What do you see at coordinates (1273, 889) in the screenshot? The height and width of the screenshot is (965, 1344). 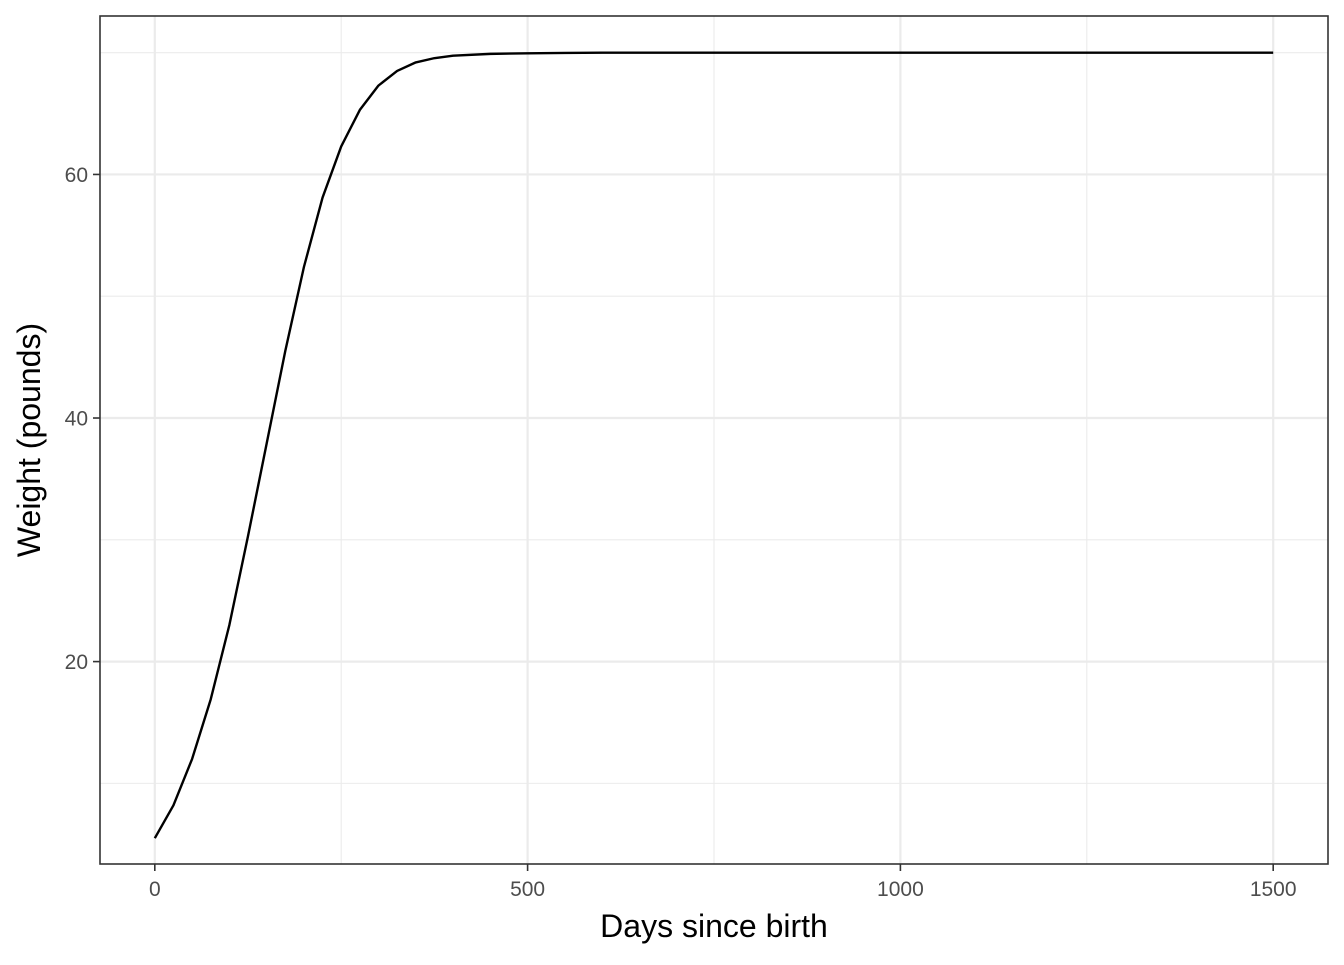 I see `x-tick-label: 1500` at bounding box center [1273, 889].